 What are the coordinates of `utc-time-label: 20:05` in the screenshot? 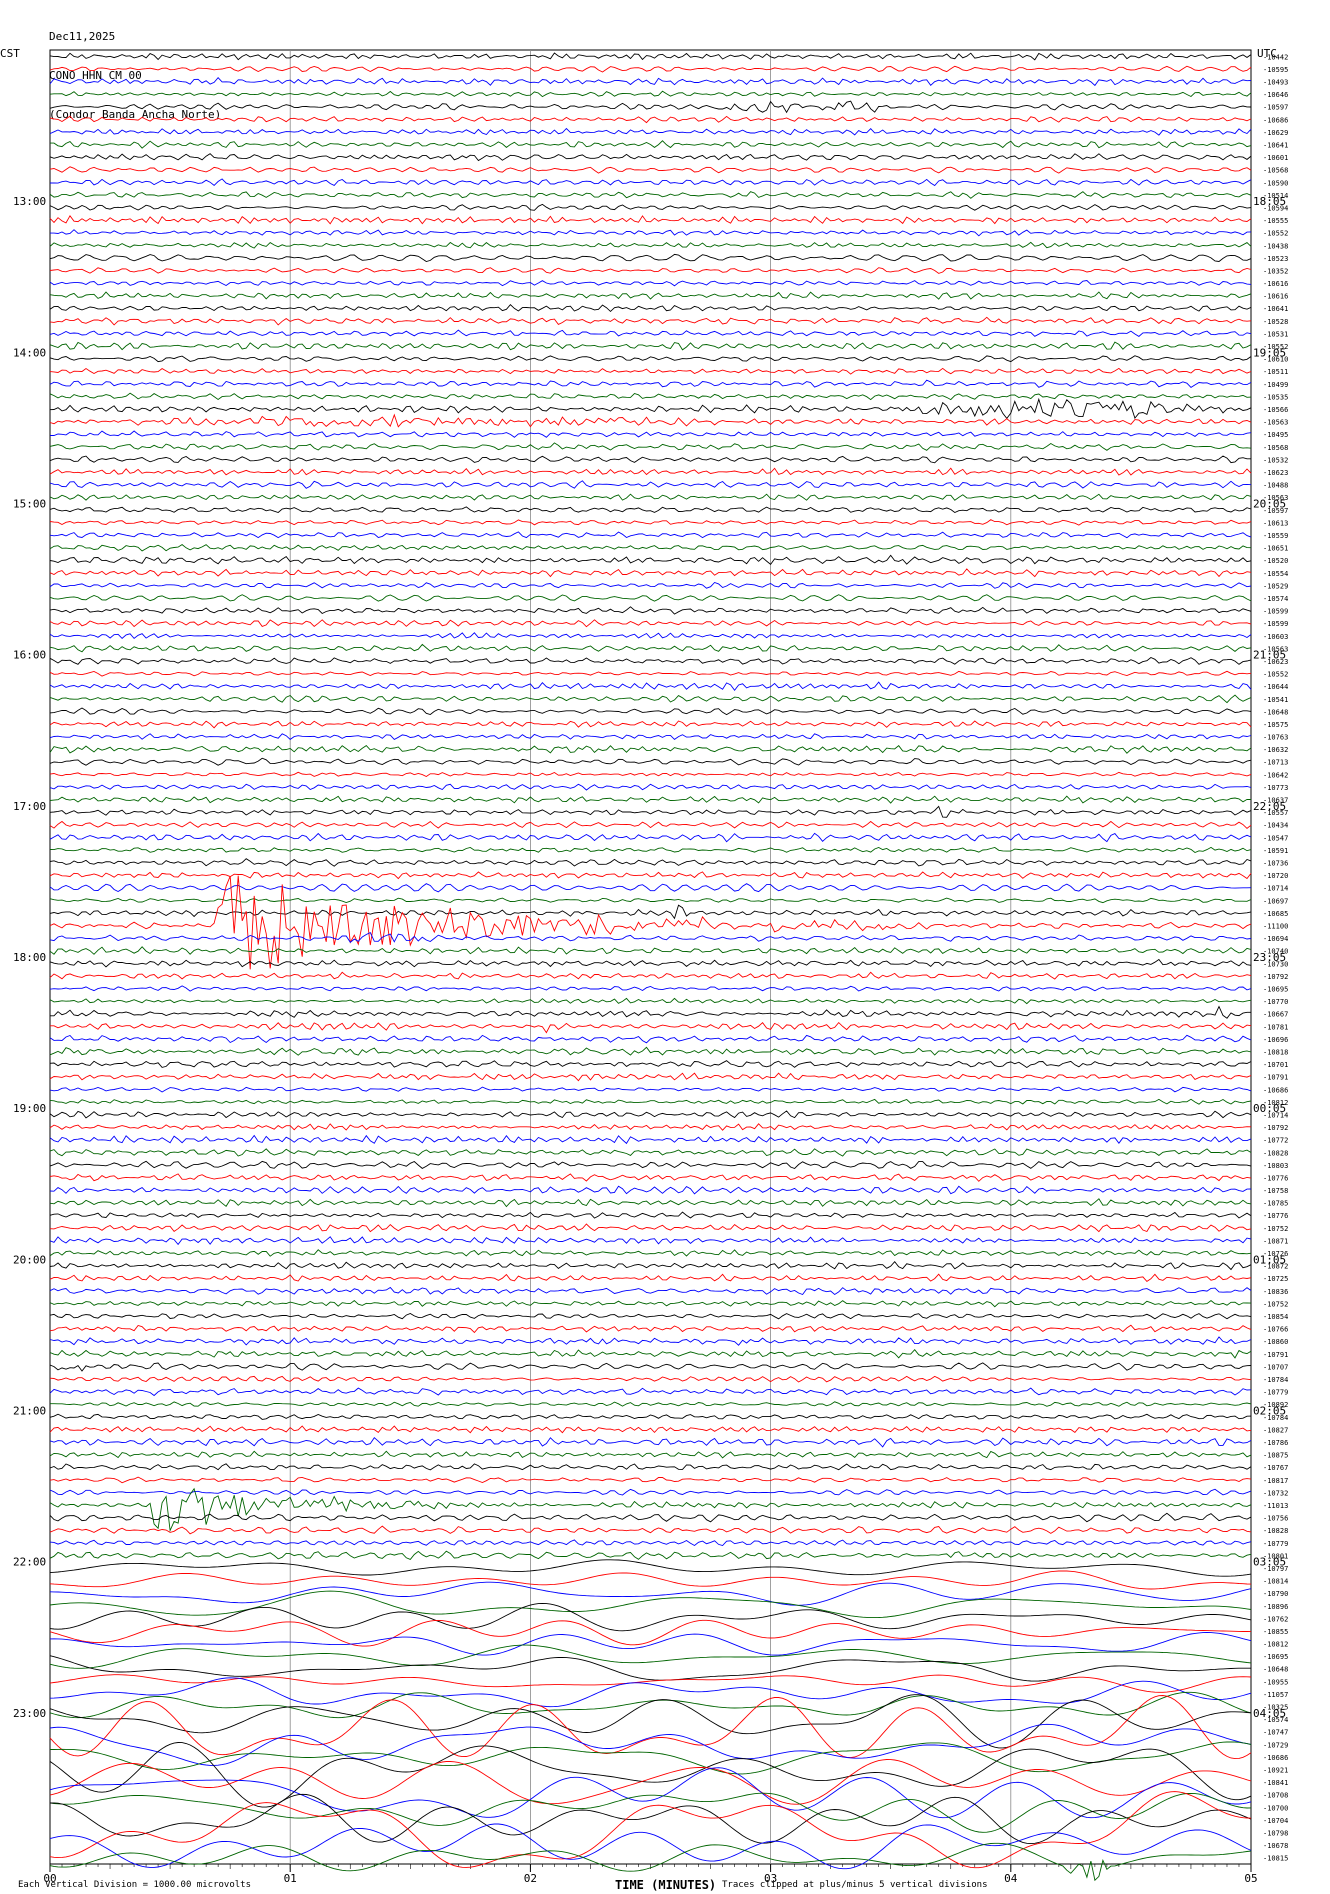 It's located at (1269, 504).